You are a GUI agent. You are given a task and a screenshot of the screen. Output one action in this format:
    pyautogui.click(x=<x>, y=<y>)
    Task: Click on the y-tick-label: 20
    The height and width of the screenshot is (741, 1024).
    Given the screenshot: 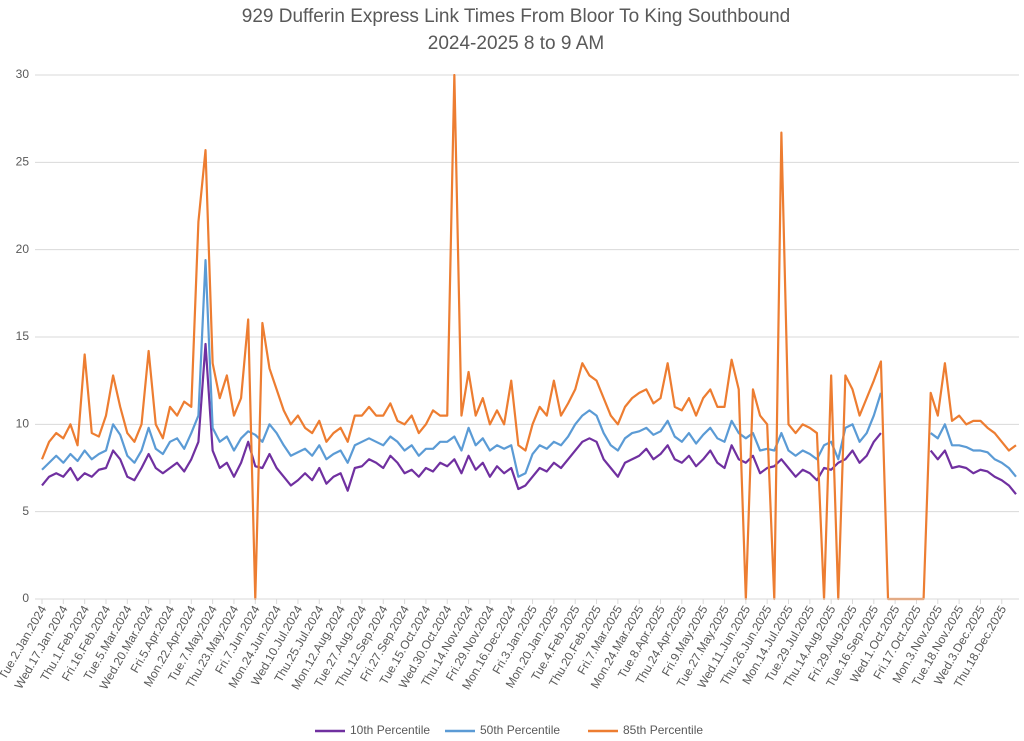 What is the action you would take?
    pyautogui.click(x=23, y=249)
    